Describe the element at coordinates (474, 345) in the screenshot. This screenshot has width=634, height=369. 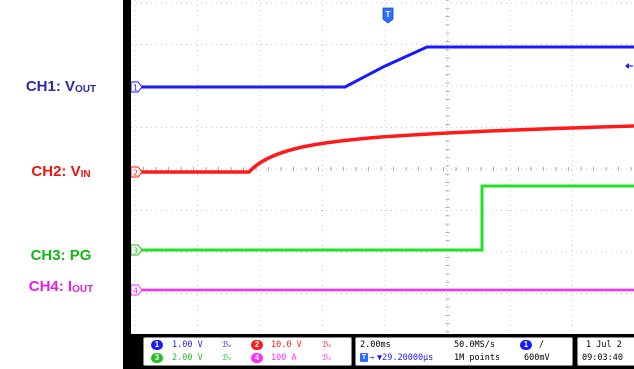
I see `sample-rate: 50.0MS/s` at that location.